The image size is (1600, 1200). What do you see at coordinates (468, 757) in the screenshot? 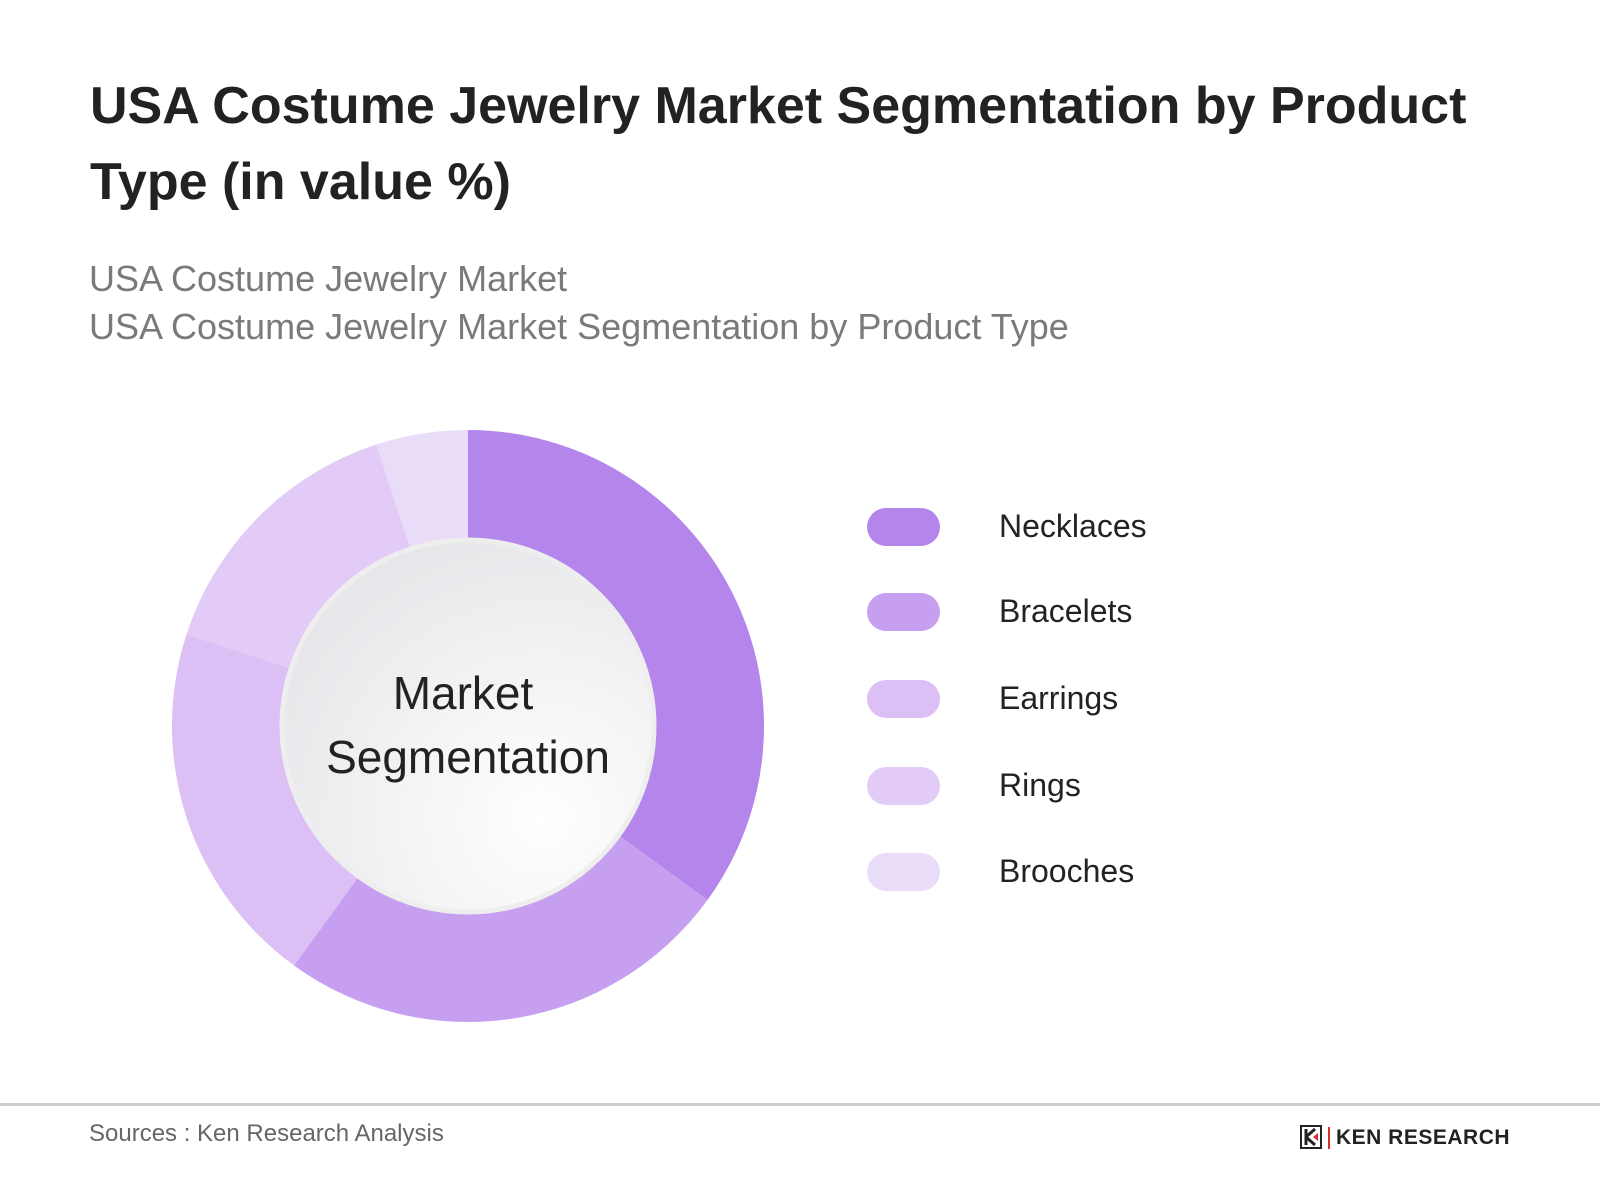
I see `center-label-line2: Segmentation` at bounding box center [468, 757].